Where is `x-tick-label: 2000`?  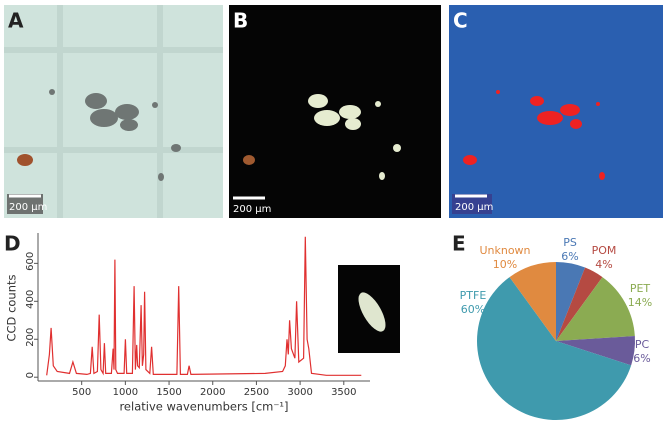
x-tick-label: 2000 is located at coordinates (212, 392).